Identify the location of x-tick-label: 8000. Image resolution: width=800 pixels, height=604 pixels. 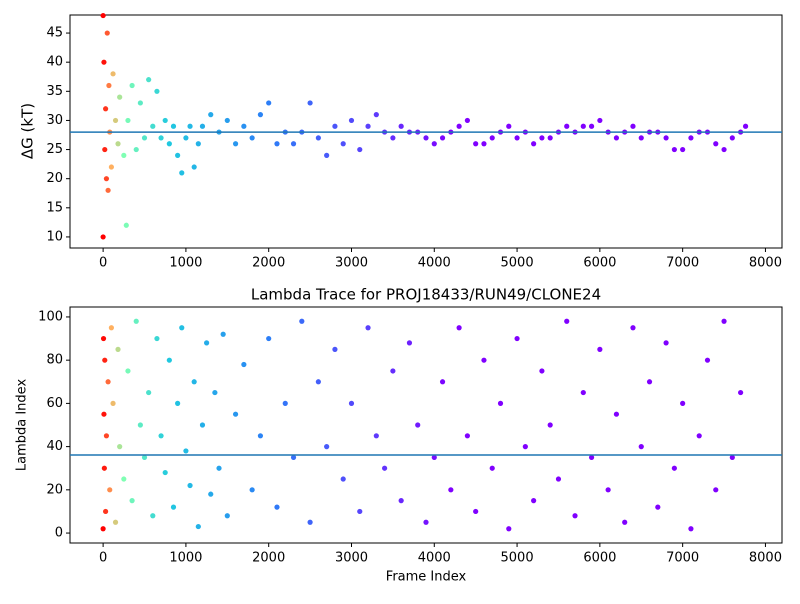
(765, 263).